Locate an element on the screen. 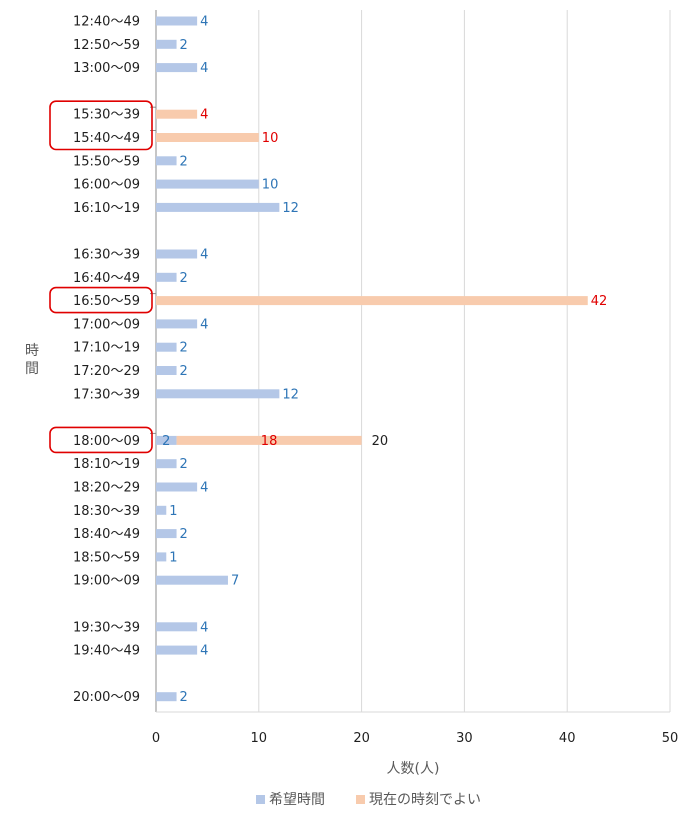 The image size is (684, 822). category-label: 15:40〜49 is located at coordinates (106, 138).